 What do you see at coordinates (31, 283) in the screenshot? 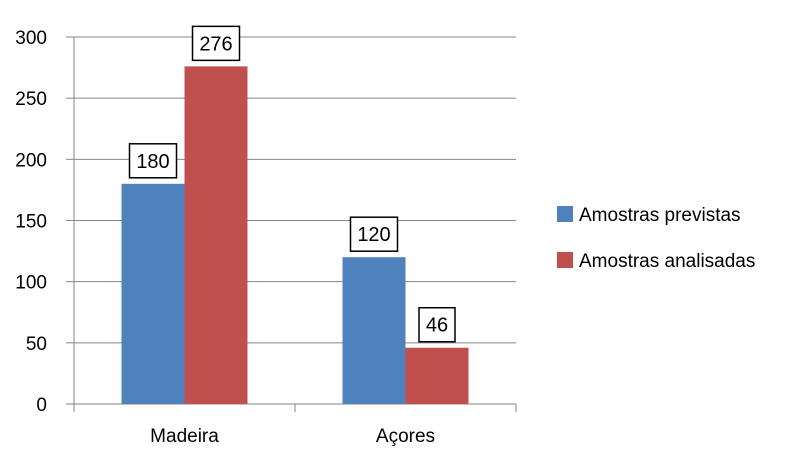
I see `y-tick-label: 100` at bounding box center [31, 283].